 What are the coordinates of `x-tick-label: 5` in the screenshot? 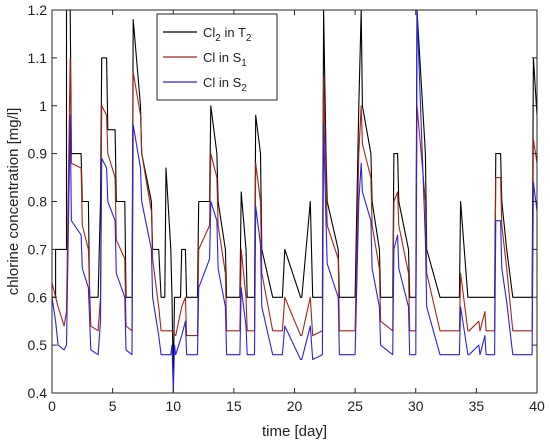 It's located at (113, 406).